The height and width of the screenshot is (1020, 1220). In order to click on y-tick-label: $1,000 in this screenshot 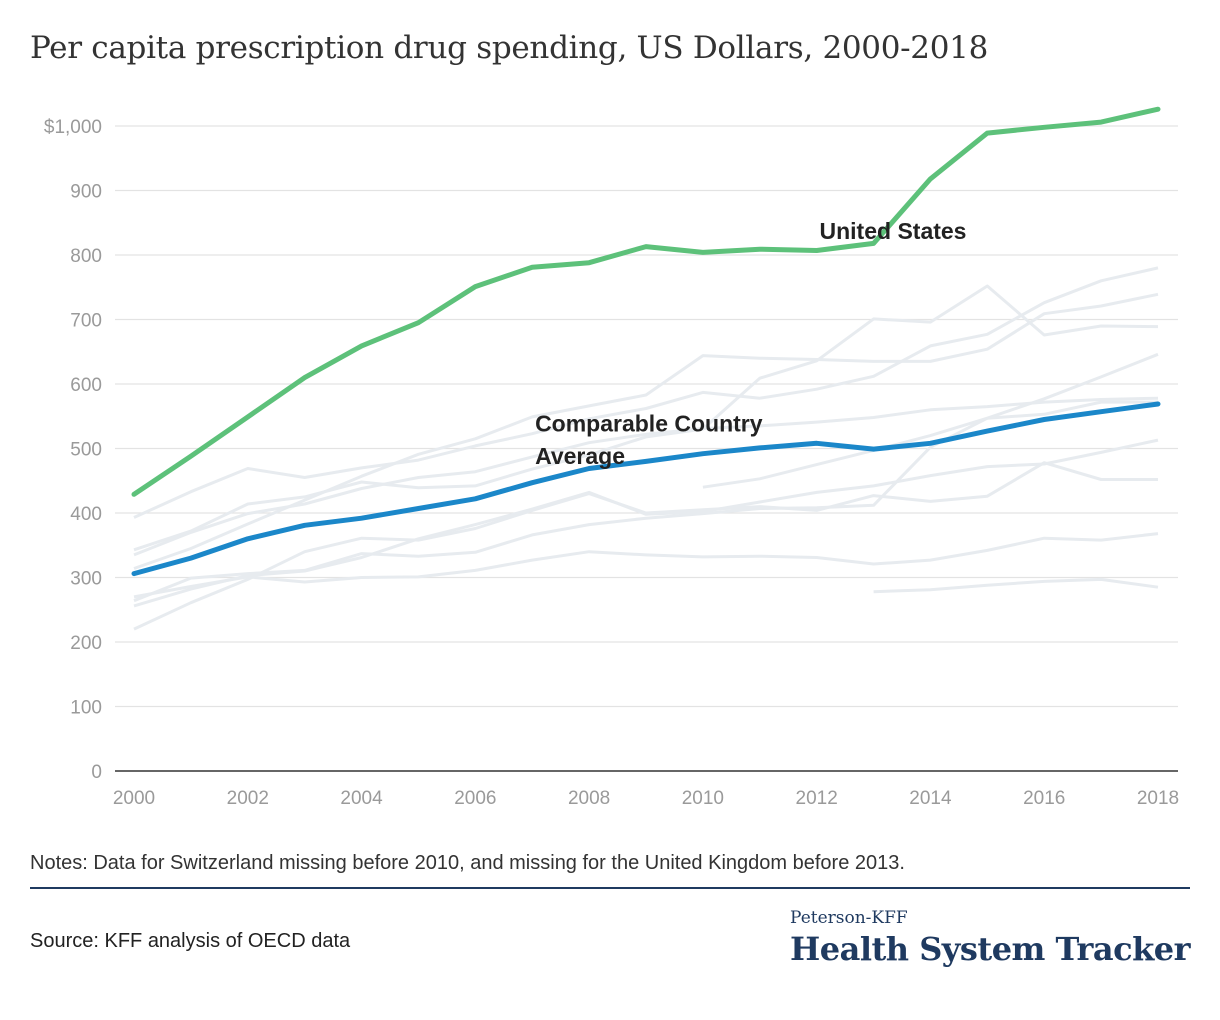, I will do `click(73, 127)`.